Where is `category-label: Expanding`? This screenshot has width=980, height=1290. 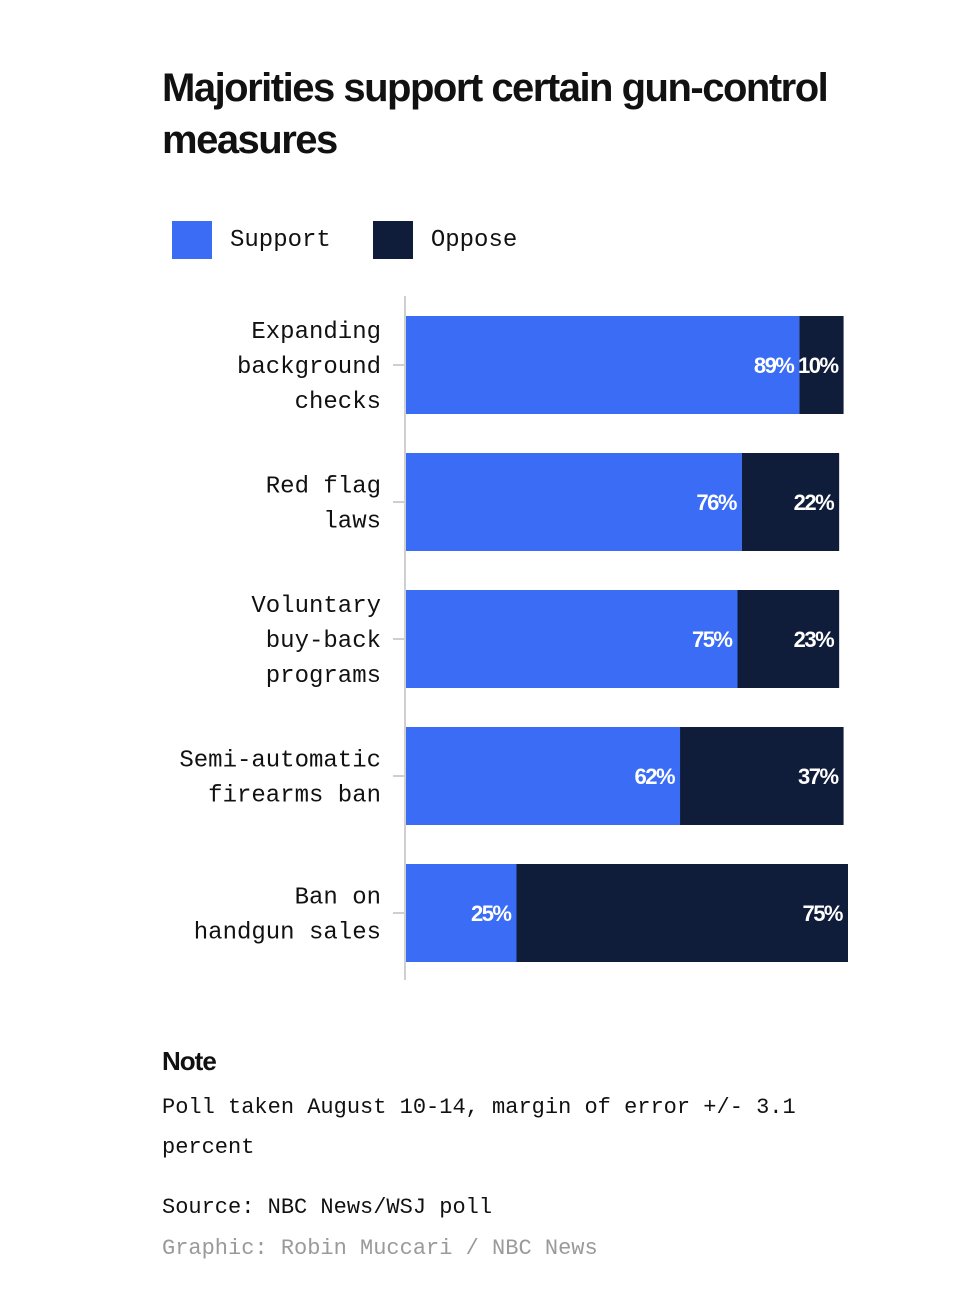
category-label: Expanding is located at coordinates (316, 332).